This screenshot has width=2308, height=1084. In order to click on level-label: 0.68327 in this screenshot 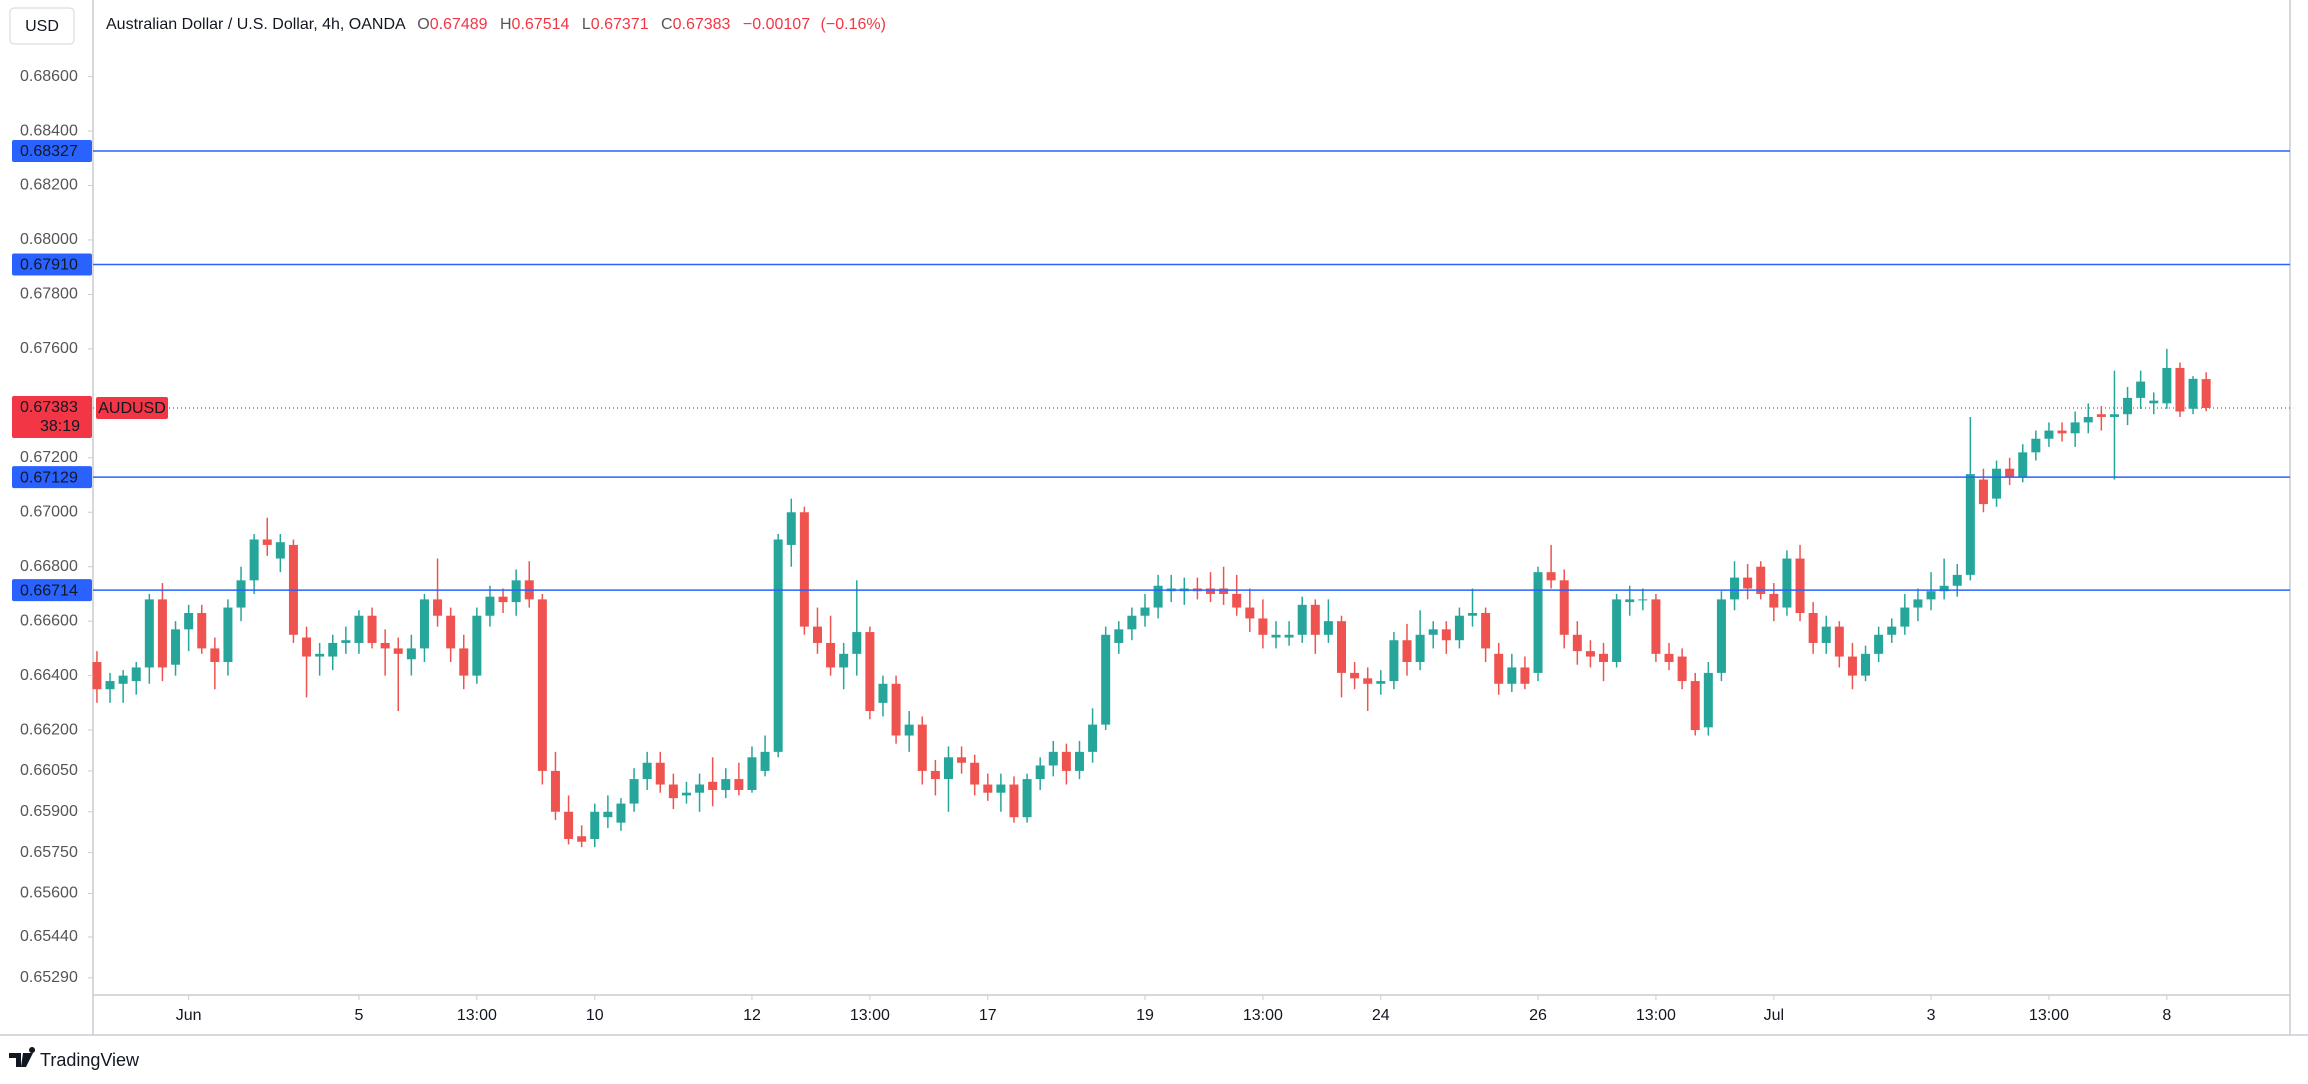, I will do `click(49, 151)`.